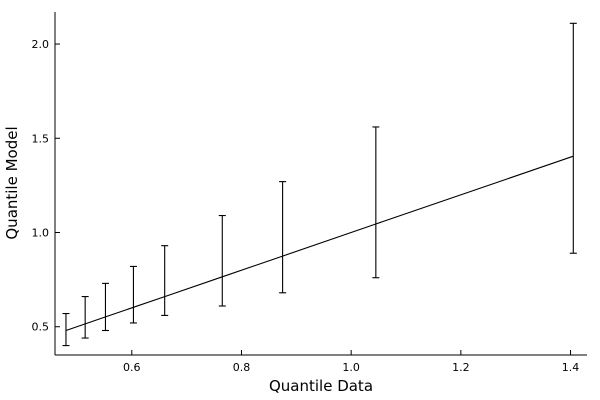 The image size is (600, 400). Describe the element at coordinates (41, 233) in the screenshot. I see `y-tick-label: 1.0` at that location.